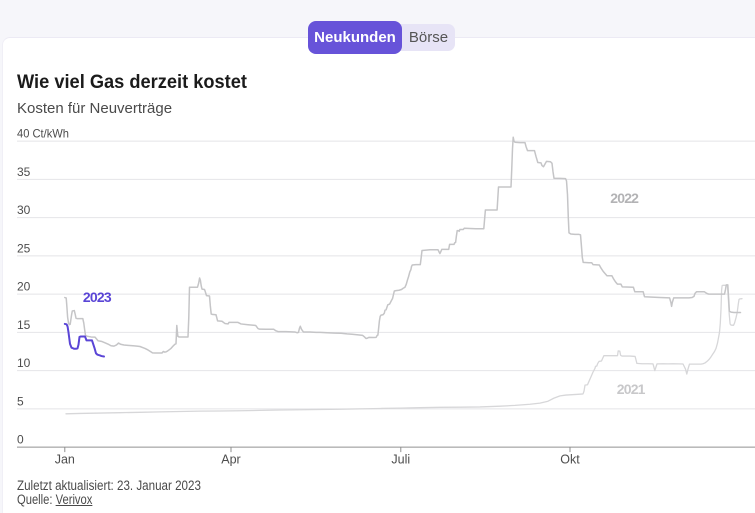 This screenshot has width=755, height=513. Describe the element at coordinates (65, 460) in the screenshot. I see `svg-text: Jan` at that location.